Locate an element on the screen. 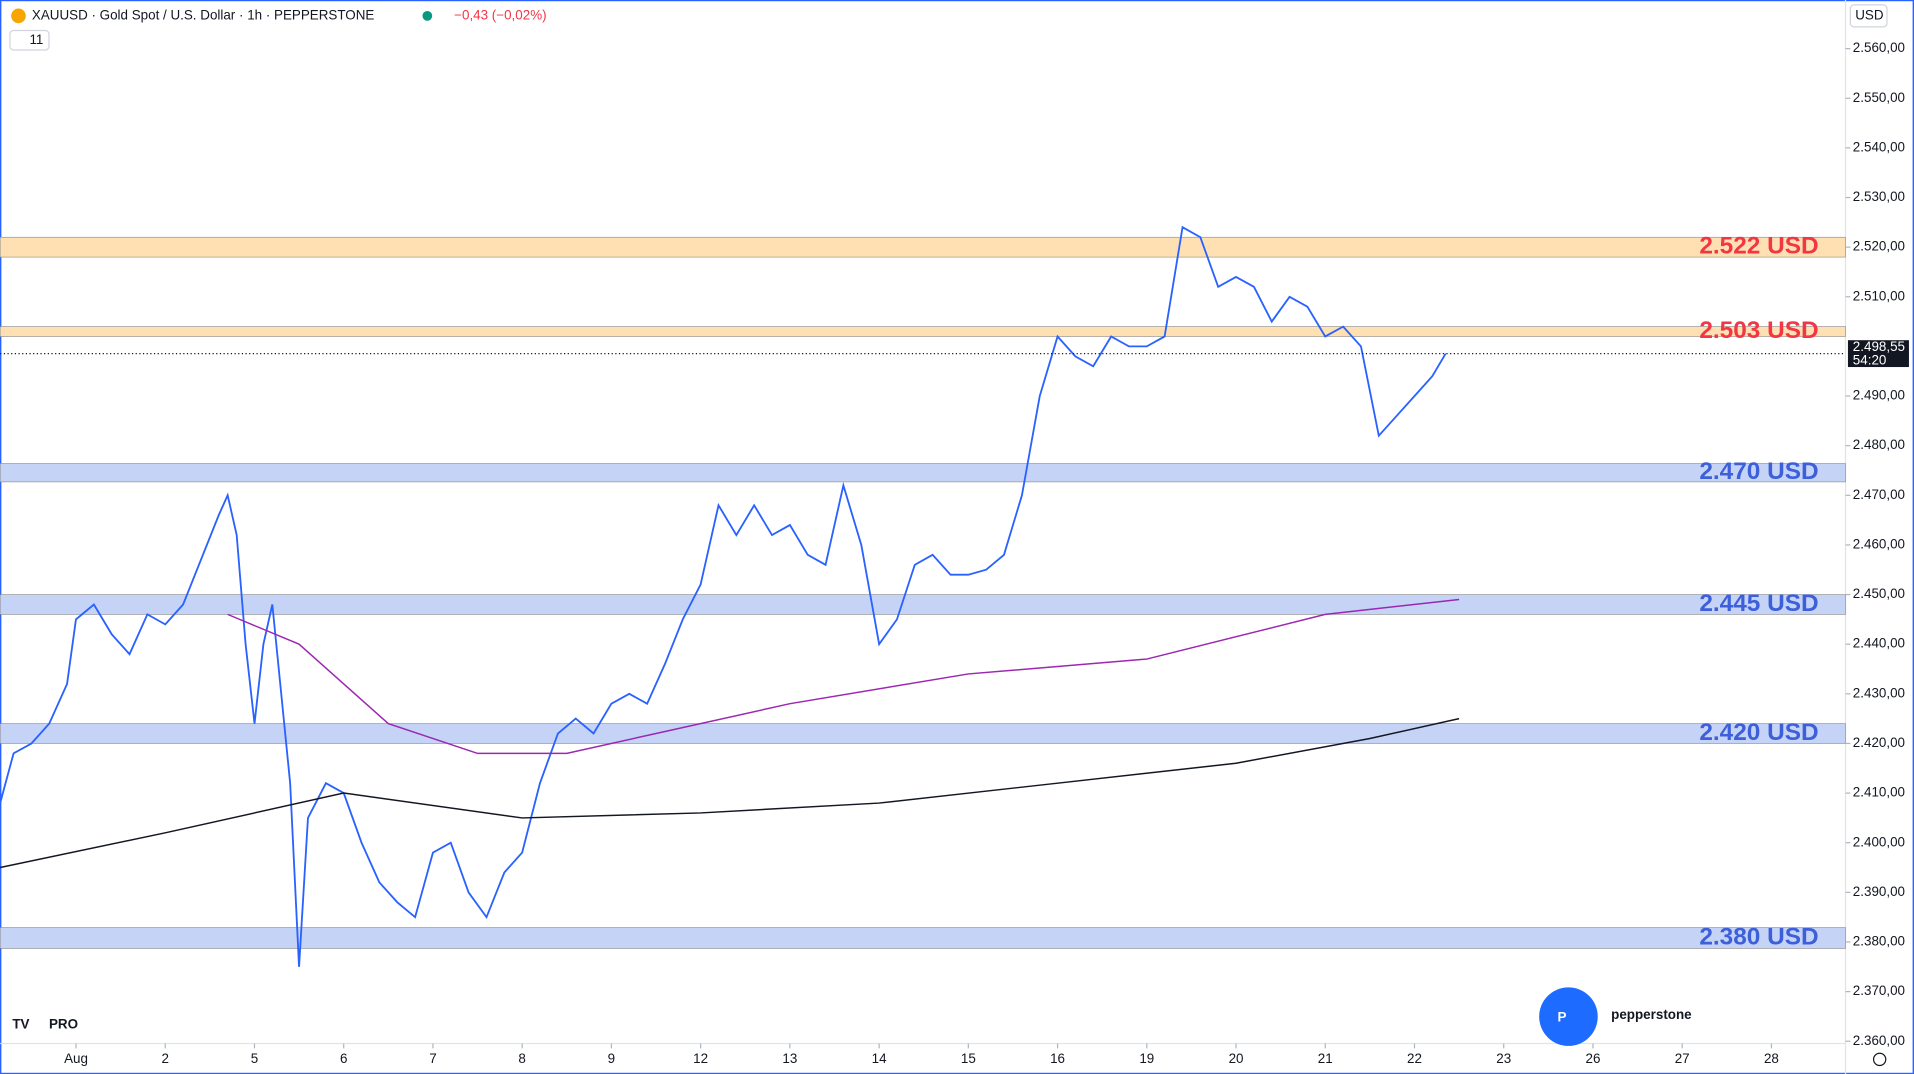  x-tick-label: 12 is located at coordinates (700, 1058).